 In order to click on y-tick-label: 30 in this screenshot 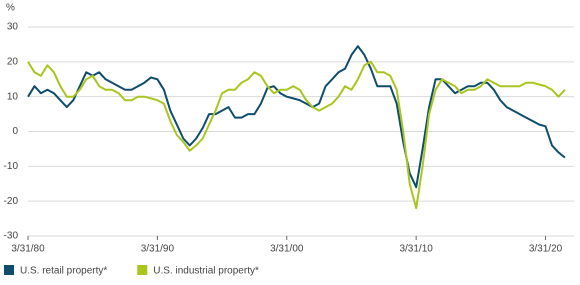, I will do `click(13, 27)`.